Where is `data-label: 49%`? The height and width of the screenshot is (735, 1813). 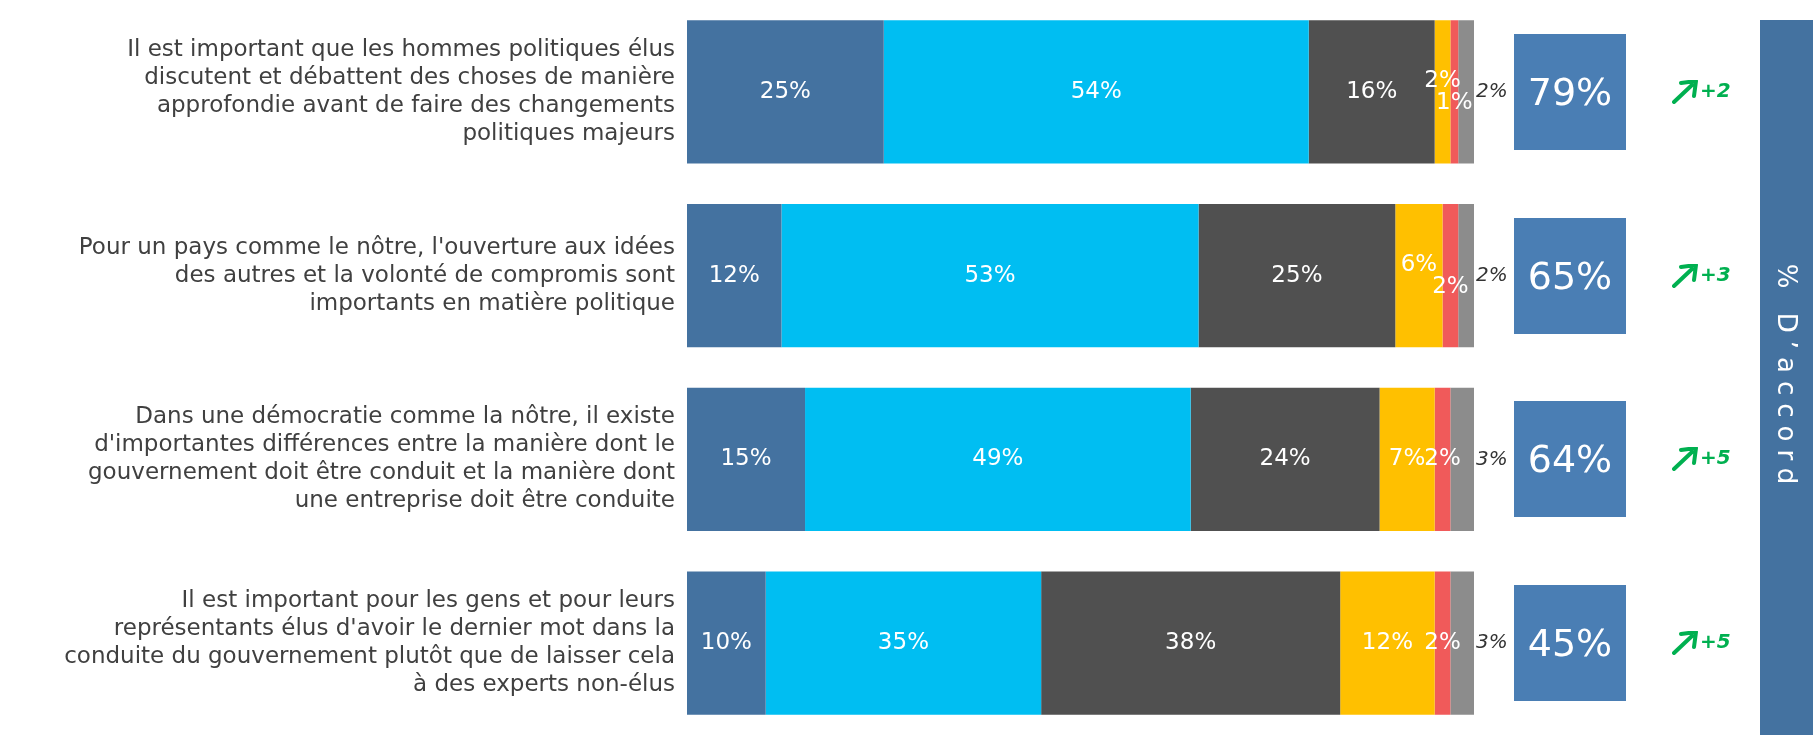 data-label: 49% is located at coordinates (998, 457).